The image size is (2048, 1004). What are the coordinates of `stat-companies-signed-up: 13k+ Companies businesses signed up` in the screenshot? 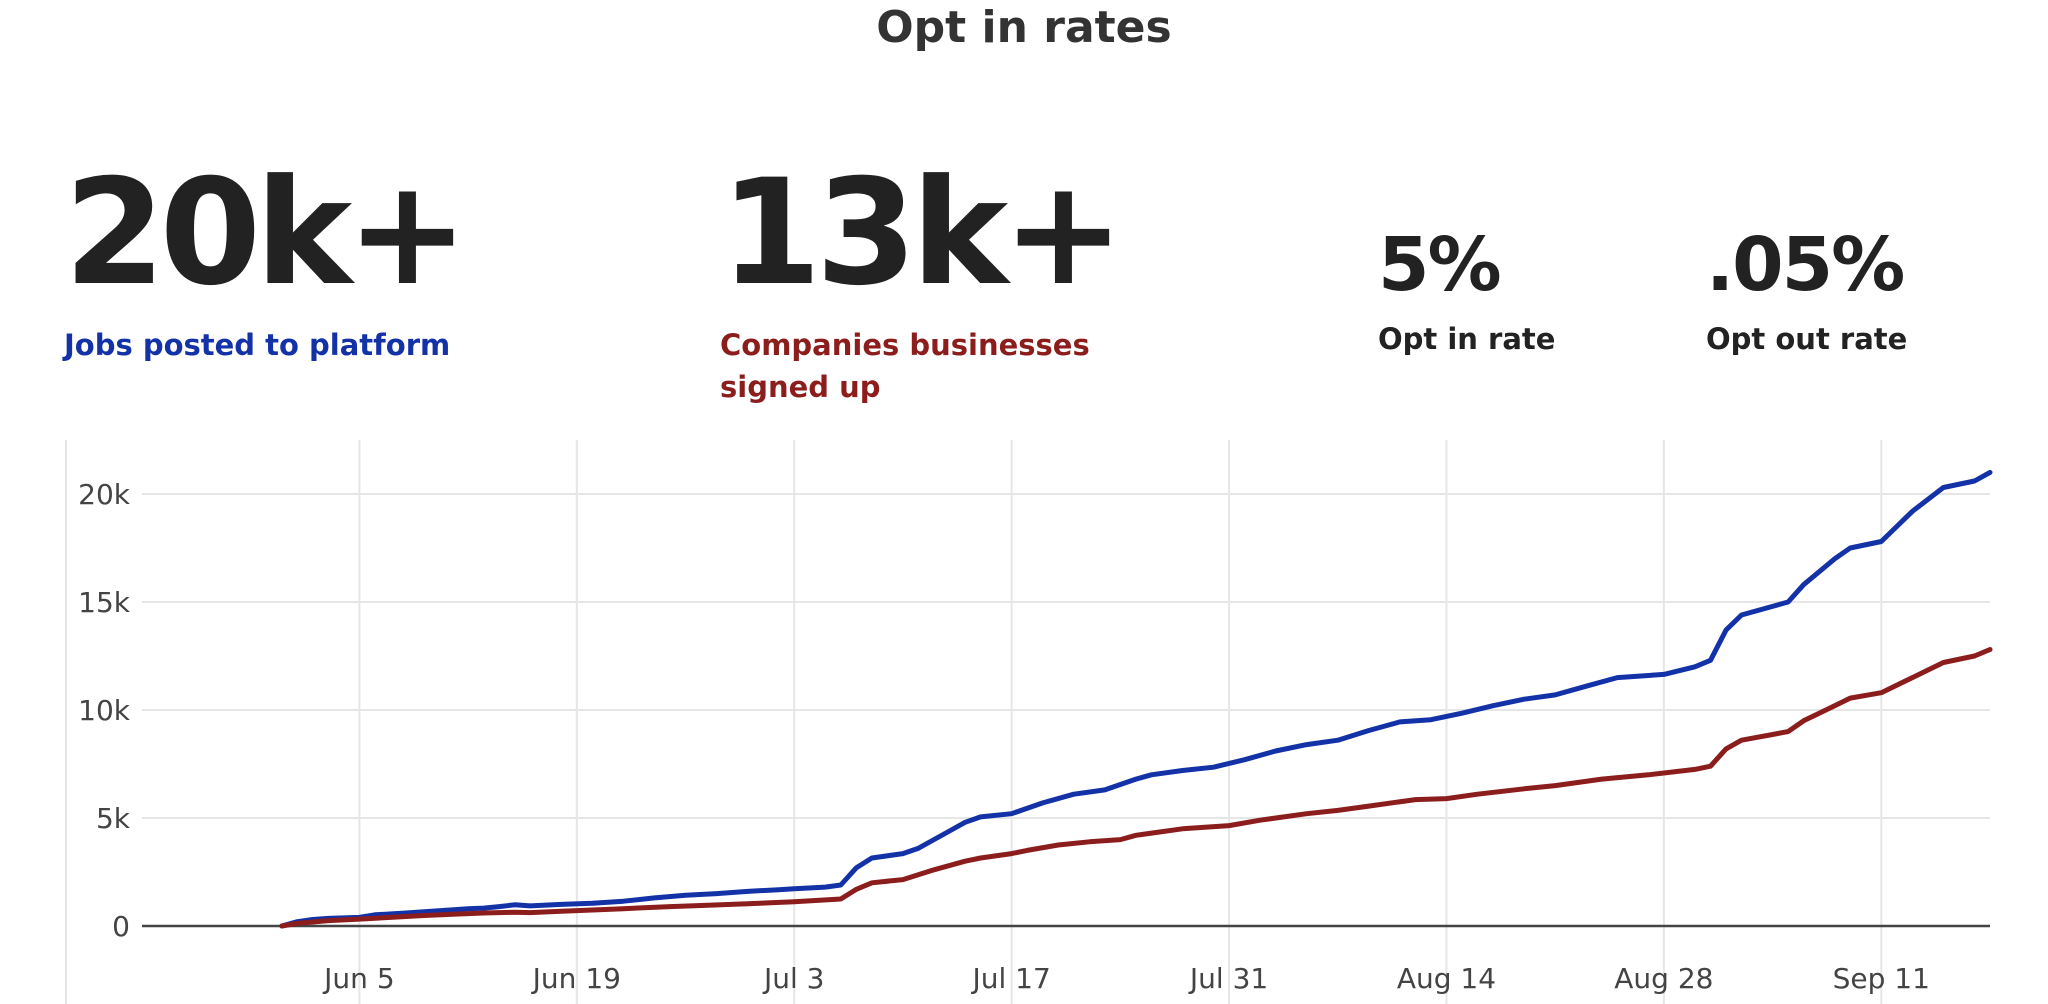 It's located at (922, 278).